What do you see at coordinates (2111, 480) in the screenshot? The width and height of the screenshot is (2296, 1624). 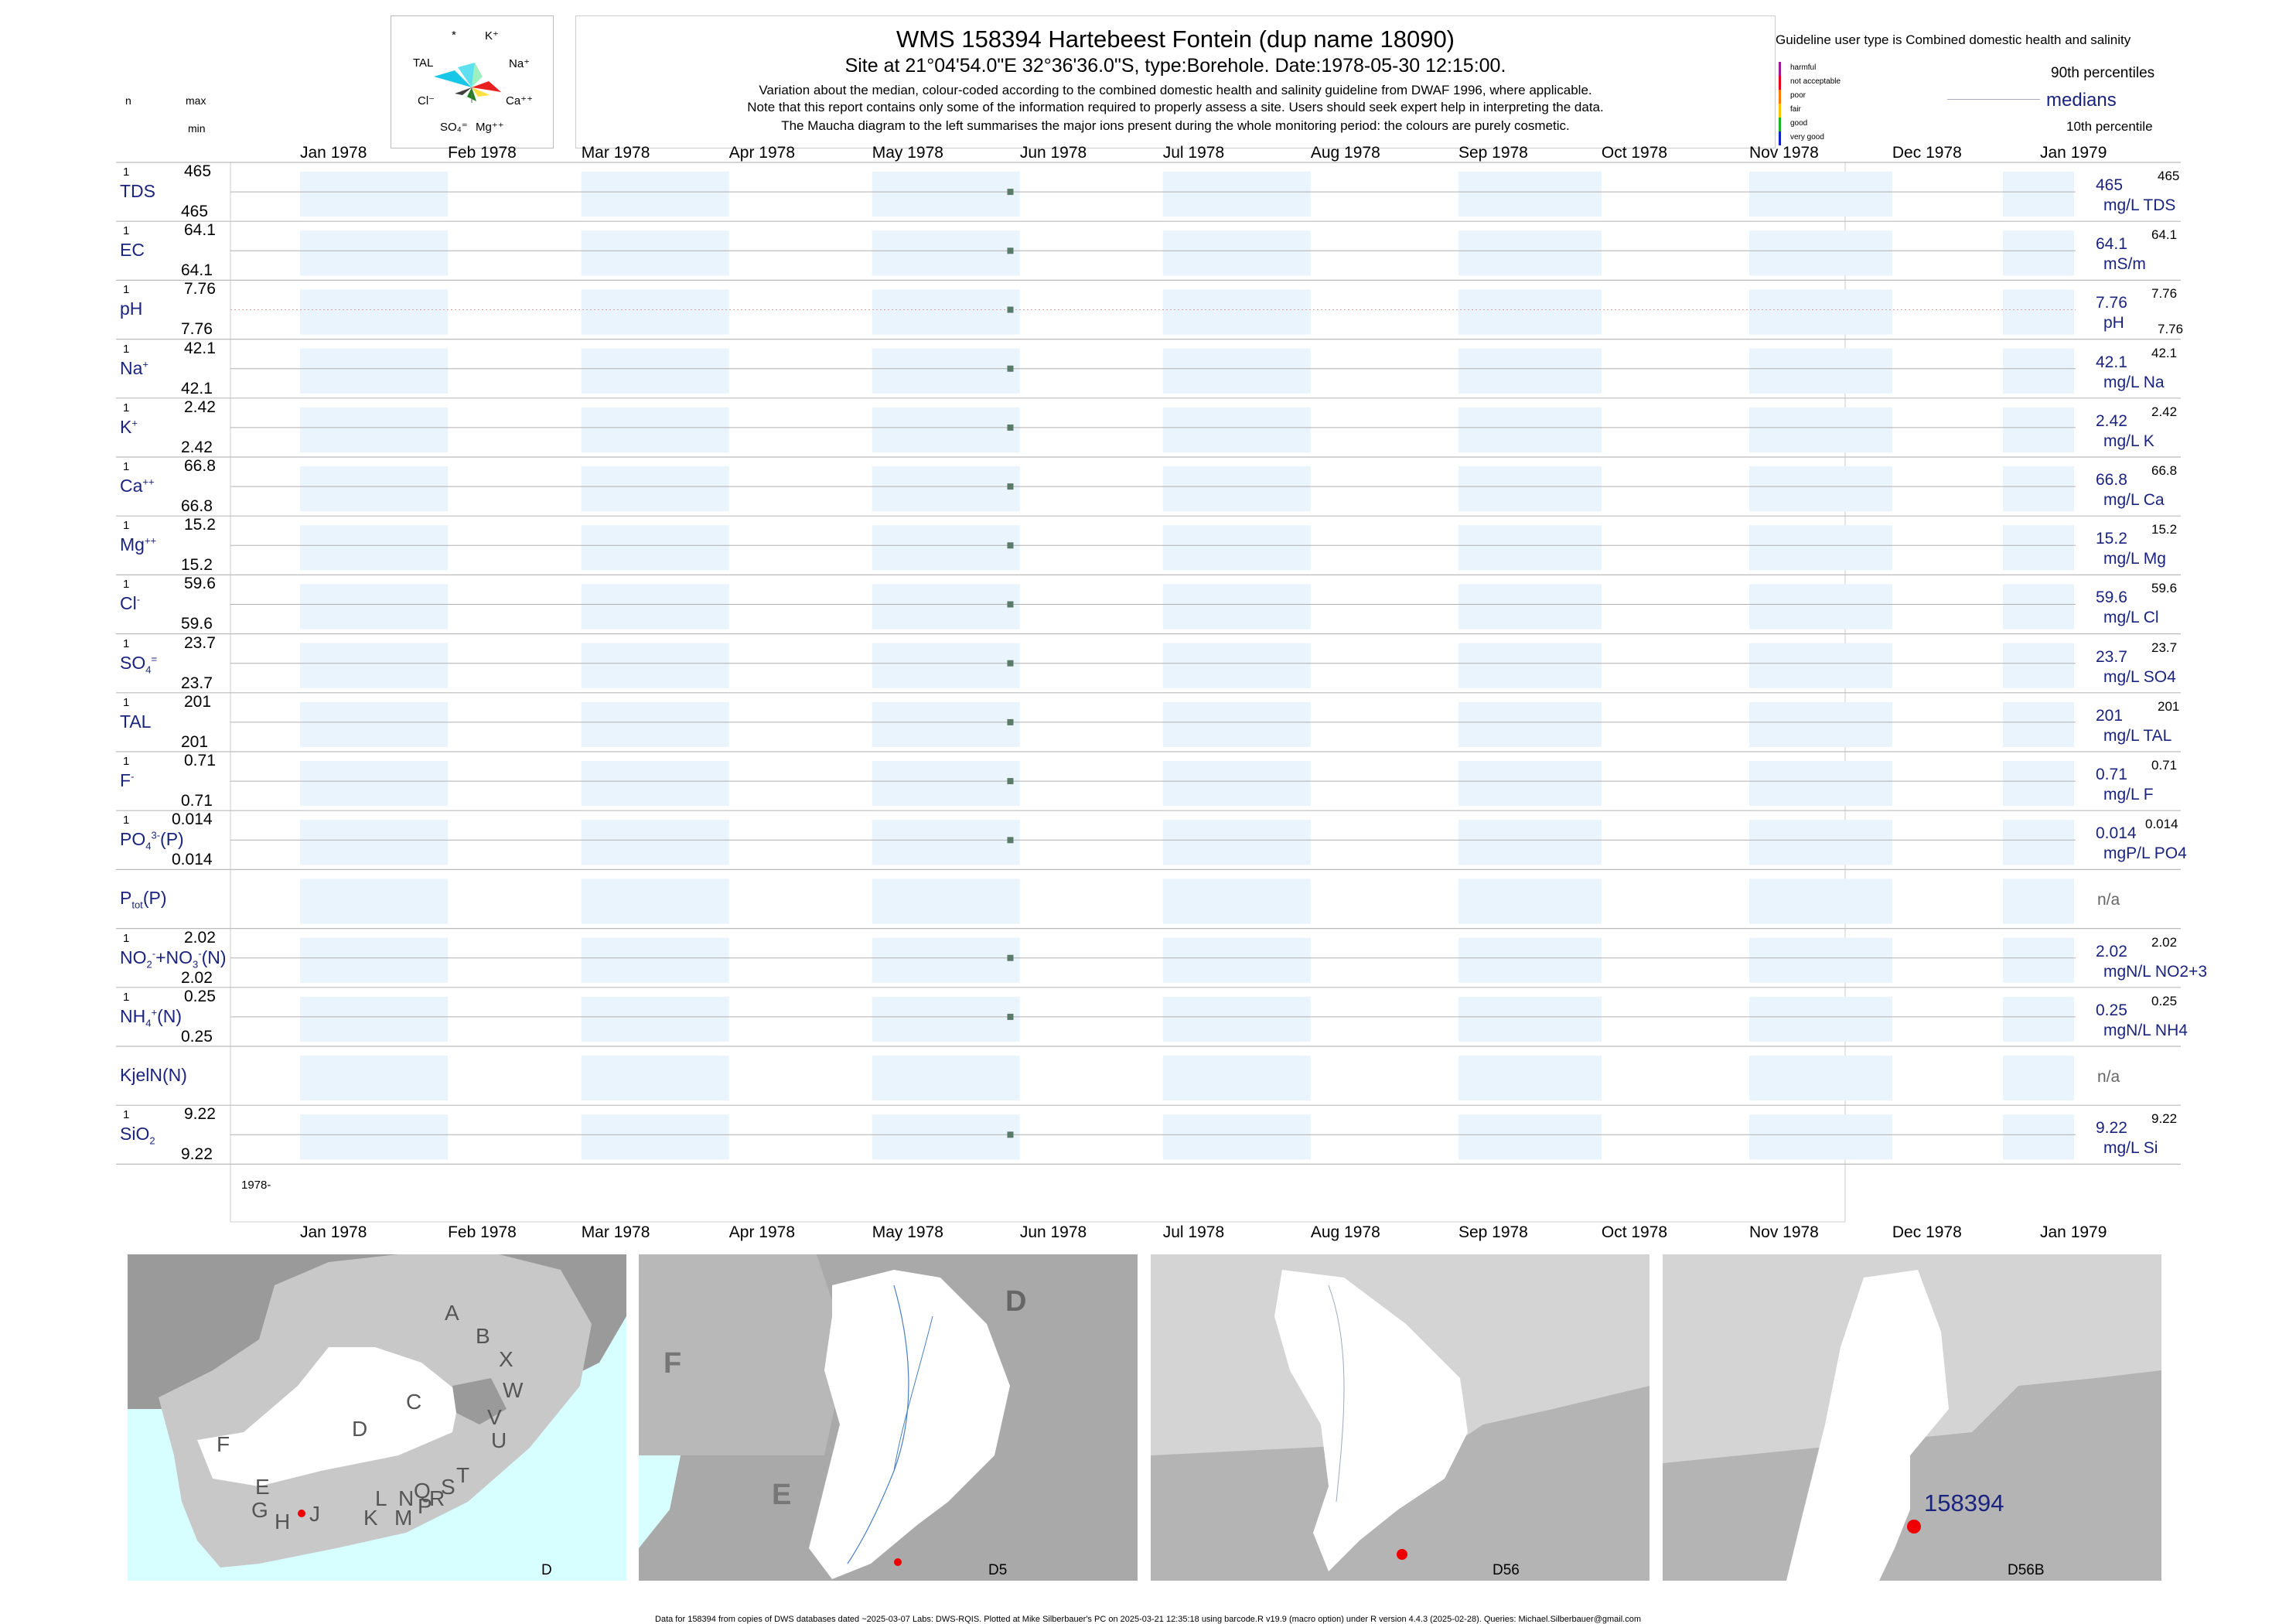 I see `right-median: 66.8` at bounding box center [2111, 480].